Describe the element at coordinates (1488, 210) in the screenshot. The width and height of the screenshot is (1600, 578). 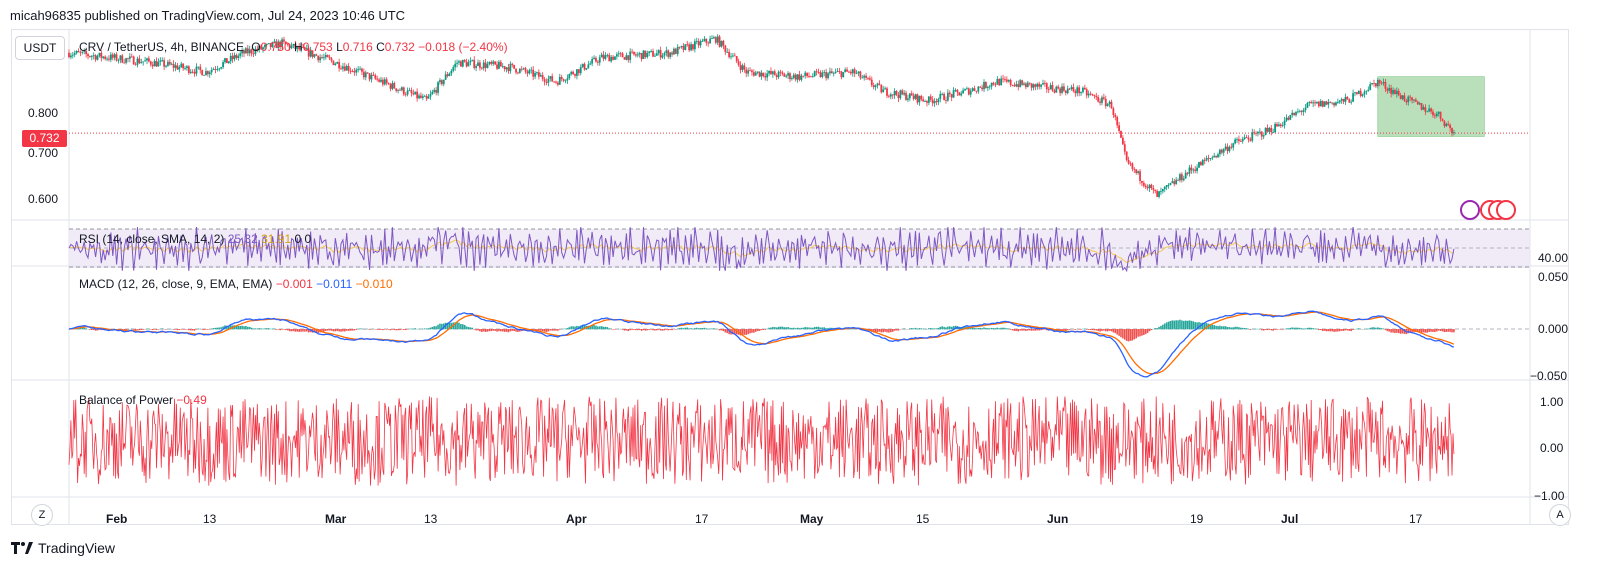
I see `event-icons` at that location.